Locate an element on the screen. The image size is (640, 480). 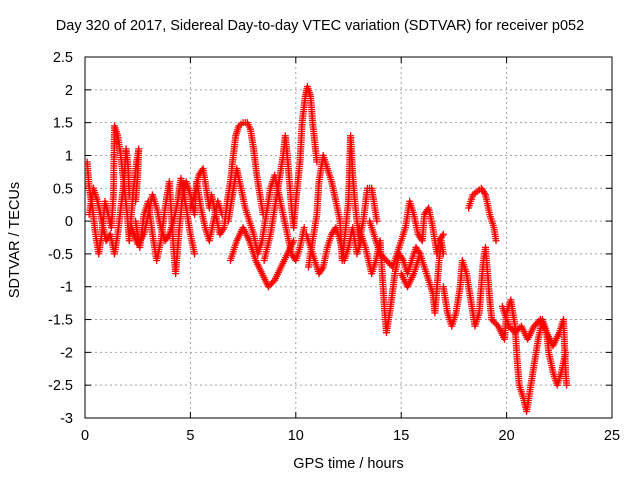
data-point-track-a is located at coordinates (136, 201).